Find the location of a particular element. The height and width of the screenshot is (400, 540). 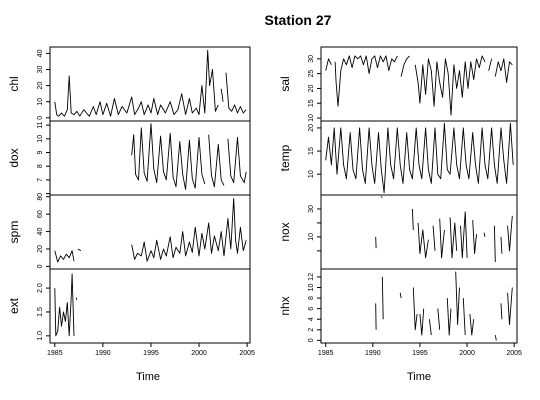

y-tick-label-chl: 30 is located at coordinates (40, 70).